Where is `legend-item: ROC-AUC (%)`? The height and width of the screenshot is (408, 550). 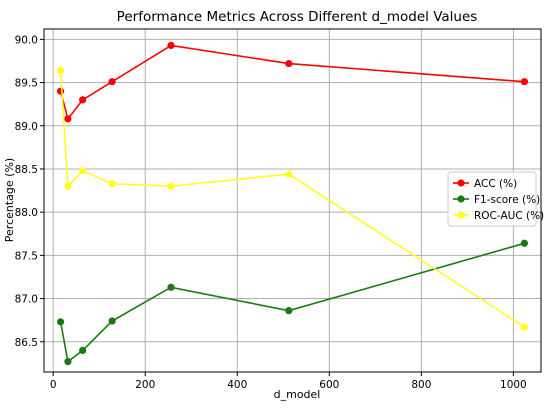
legend-item: ROC-AUC (%) is located at coordinates (498, 216).